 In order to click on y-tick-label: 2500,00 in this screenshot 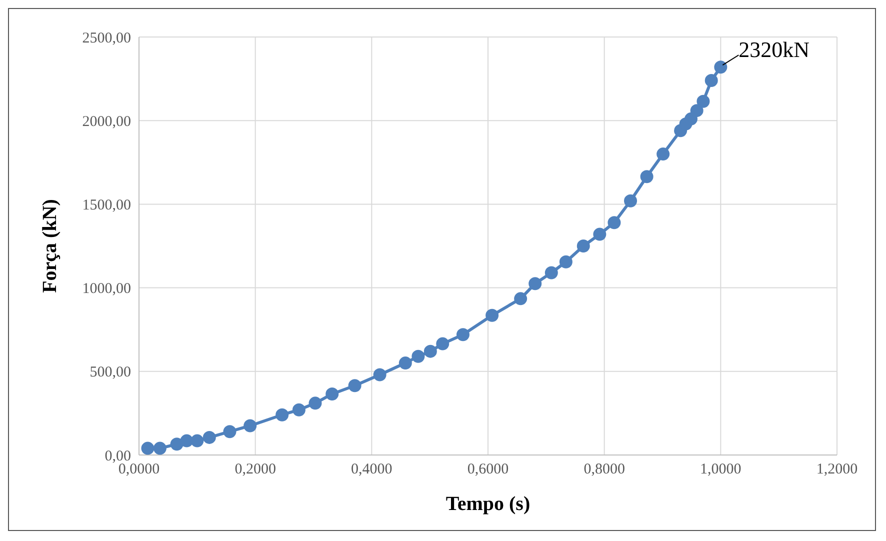, I will do `click(106, 38)`.